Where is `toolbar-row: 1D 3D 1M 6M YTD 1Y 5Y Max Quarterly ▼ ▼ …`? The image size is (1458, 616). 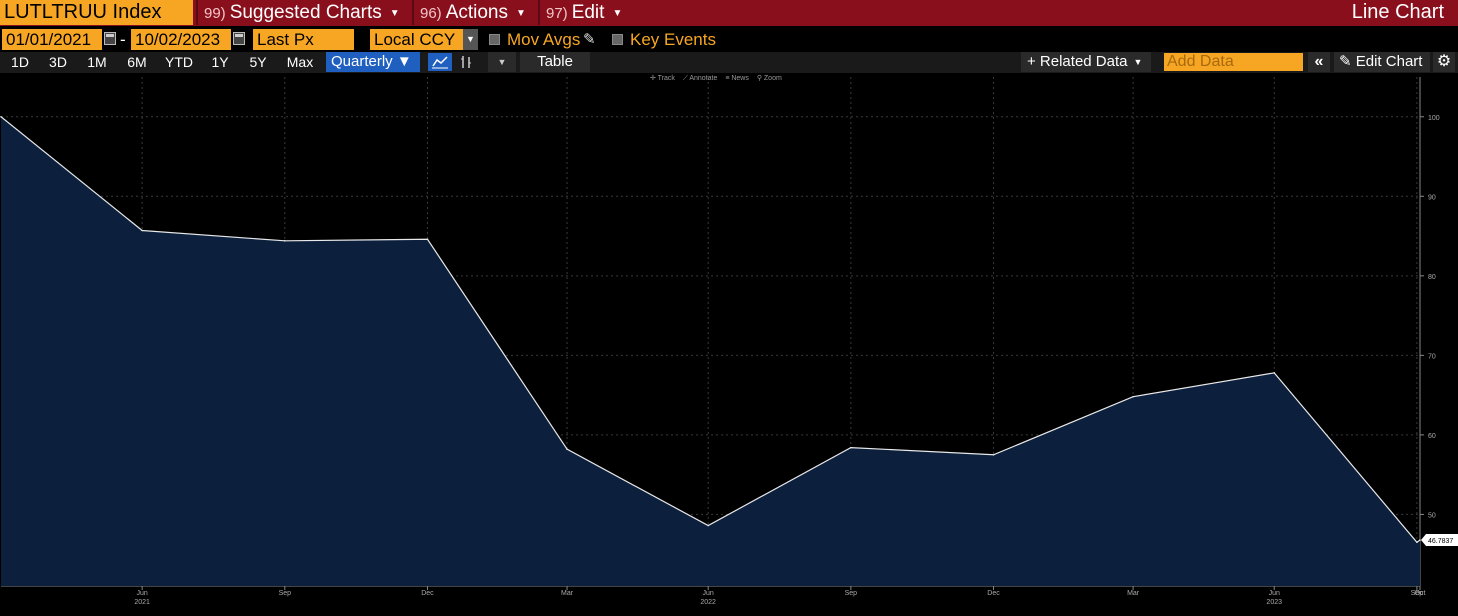 toolbar-row: 1D 3D 1M 6M YTD 1Y 5Y Max Quarterly ▼ ▼ … is located at coordinates (729, 62).